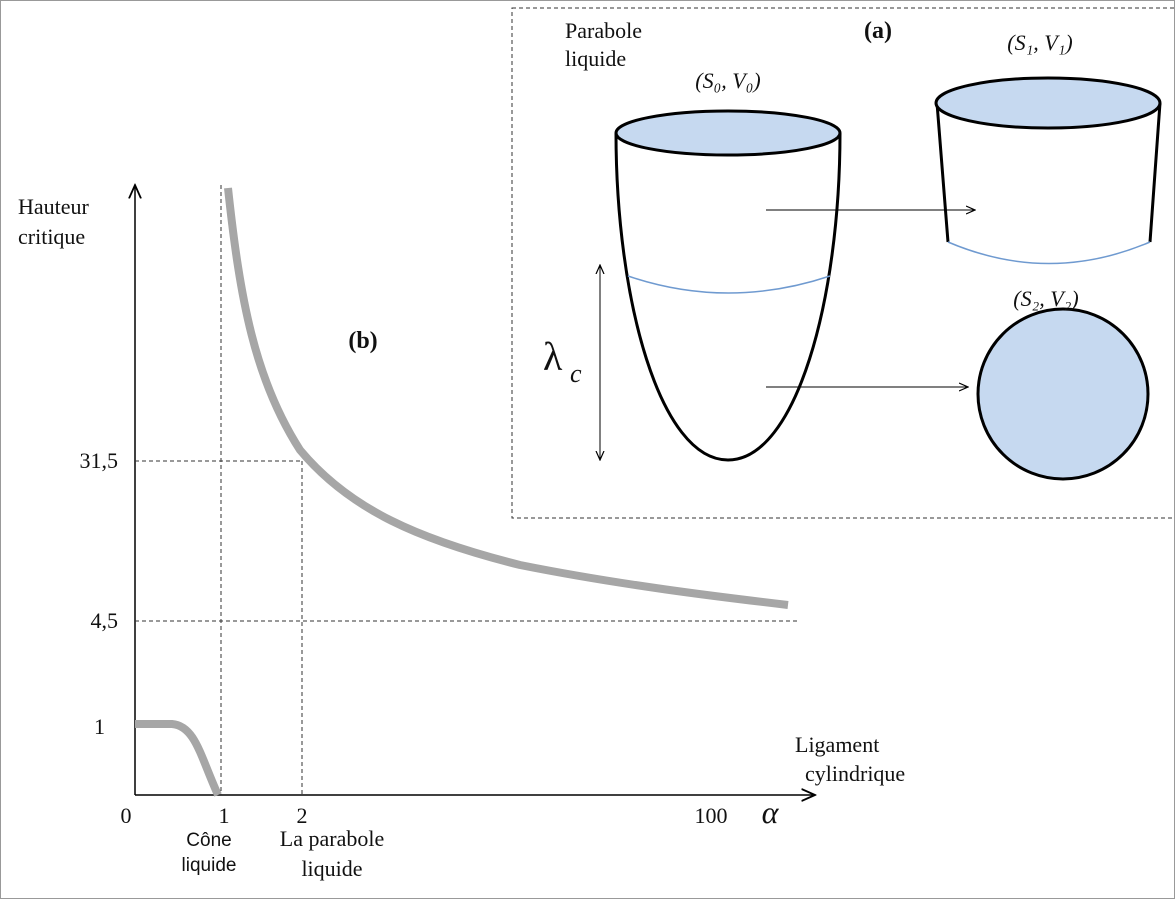 The image size is (1175, 899). What do you see at coordinates (178, 758) in the screenshot?
I see `cone-curve` at bounding box center [178, 758].